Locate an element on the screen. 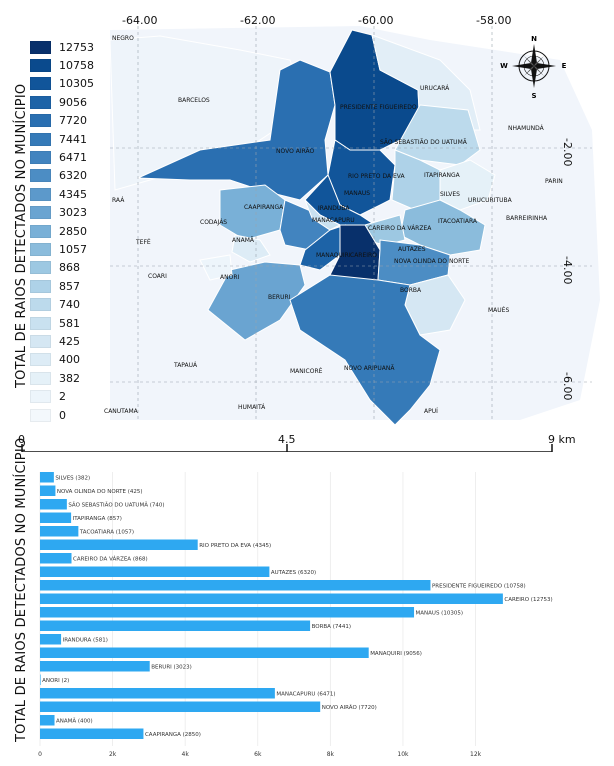 This screenshot has height=766, width=614. bar-label: MANAQUIRI (9056) is located at coordinates (396, 654).